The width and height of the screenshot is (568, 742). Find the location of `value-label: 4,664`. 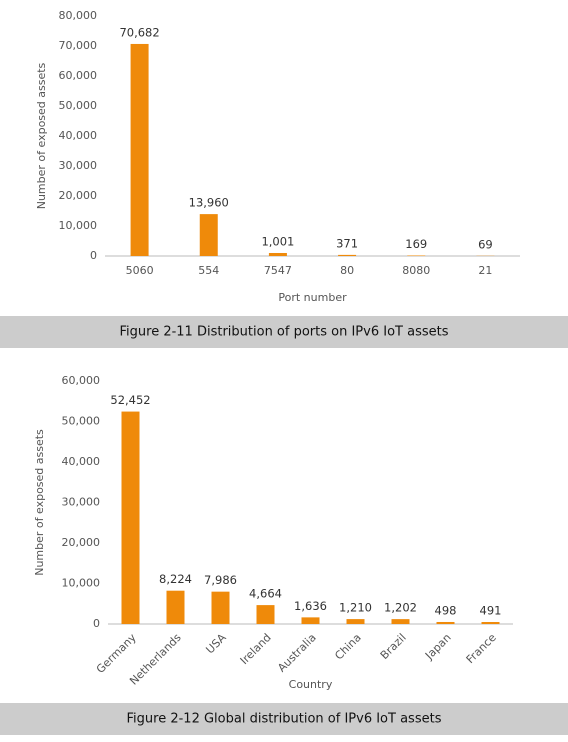

value-label: 4,664 is located at coordinates (265, 594).